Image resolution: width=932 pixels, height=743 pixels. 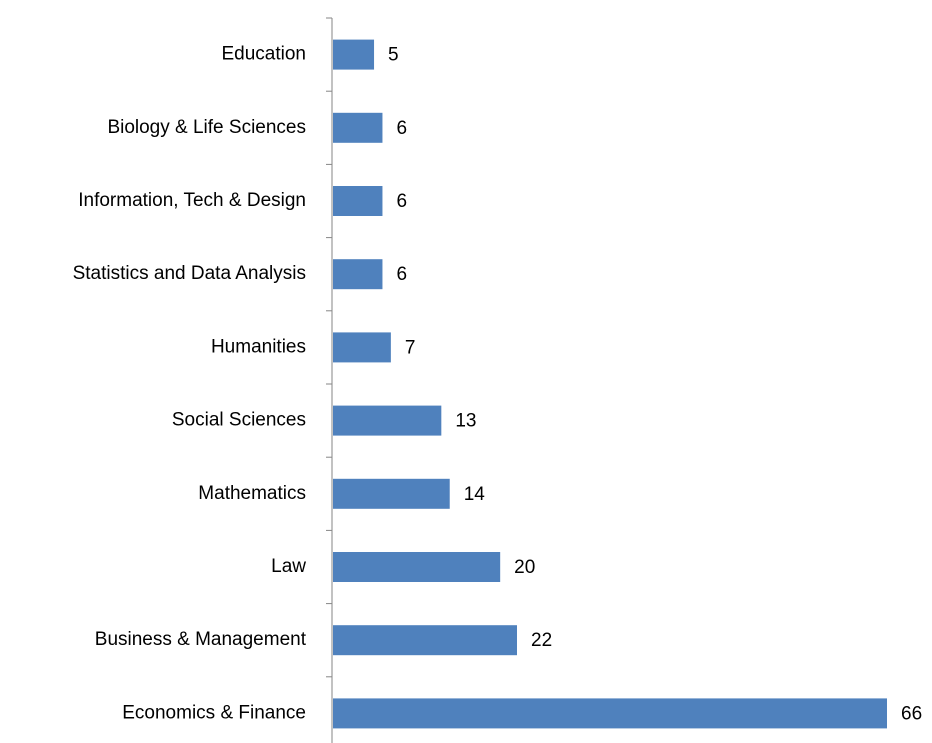 What do you see at coordinates (258, 346) in the screenshot?
I see `y-tick-label: Humanities` at bounding box center [258, 346].